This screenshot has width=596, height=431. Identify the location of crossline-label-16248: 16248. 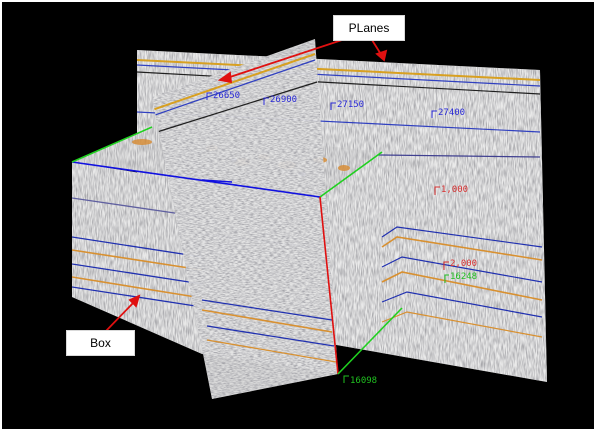
(463, 277).